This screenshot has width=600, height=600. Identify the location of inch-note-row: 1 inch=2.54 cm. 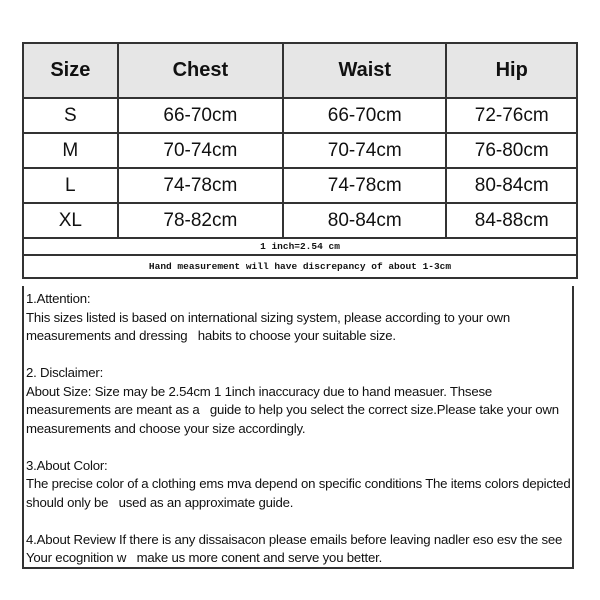
(300, 246).